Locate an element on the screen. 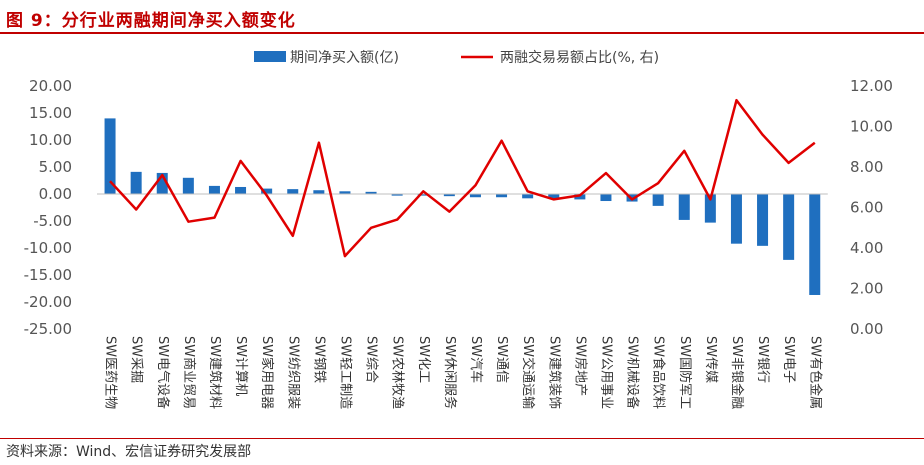 The image size is (924, 465). category-label: SW银行 is located at coordinates (762, 359).